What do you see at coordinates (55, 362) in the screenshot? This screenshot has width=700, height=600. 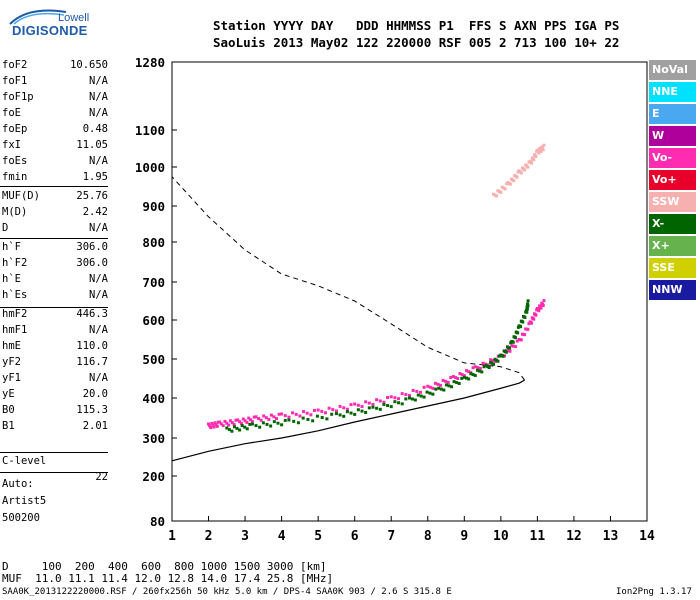 I see `param-row: yF2 116.7` at bounding box center [55, 362].